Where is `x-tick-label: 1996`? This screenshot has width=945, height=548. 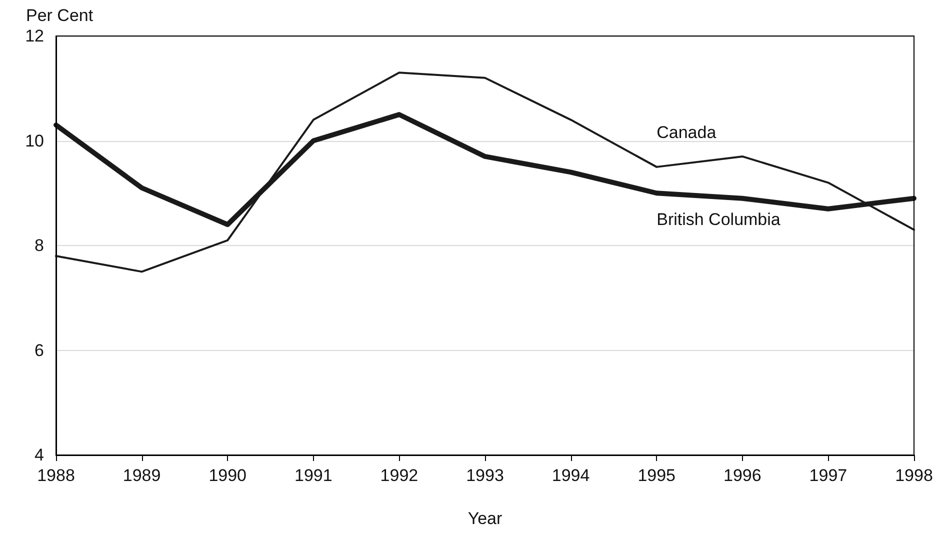
x-tick-label: 1996 is located at coordinates (742, 475).